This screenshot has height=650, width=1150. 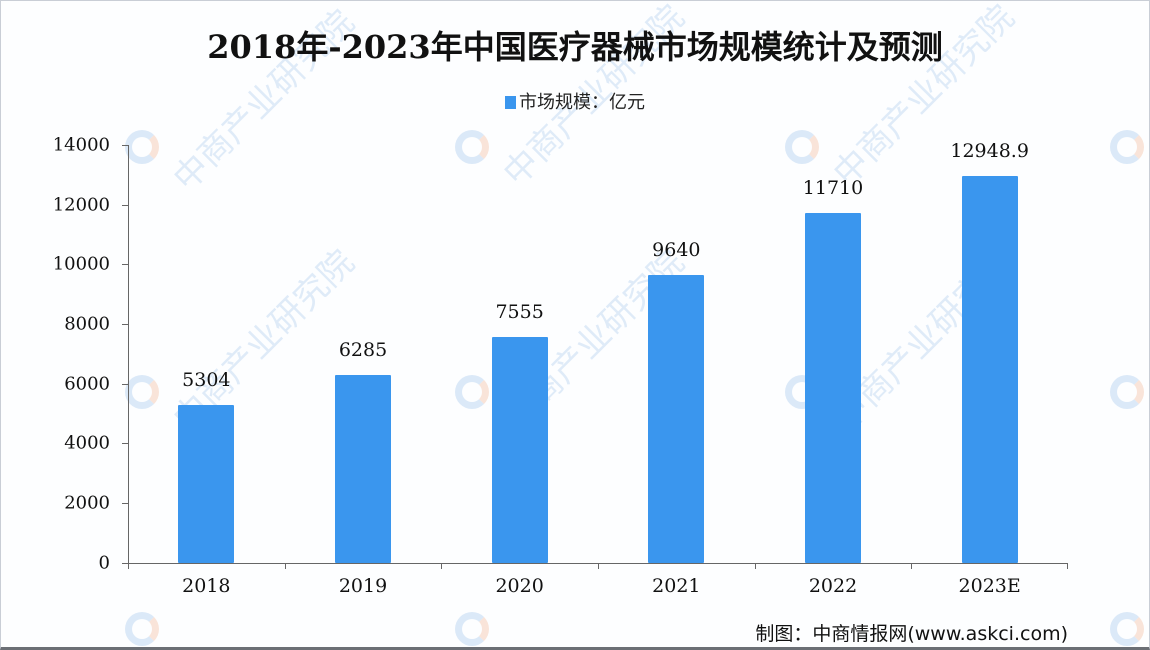 What do you see at coordinates (206, 586) in the screenshot?
I see `x-tick-label: 2018` at bounding box center [206, 586].